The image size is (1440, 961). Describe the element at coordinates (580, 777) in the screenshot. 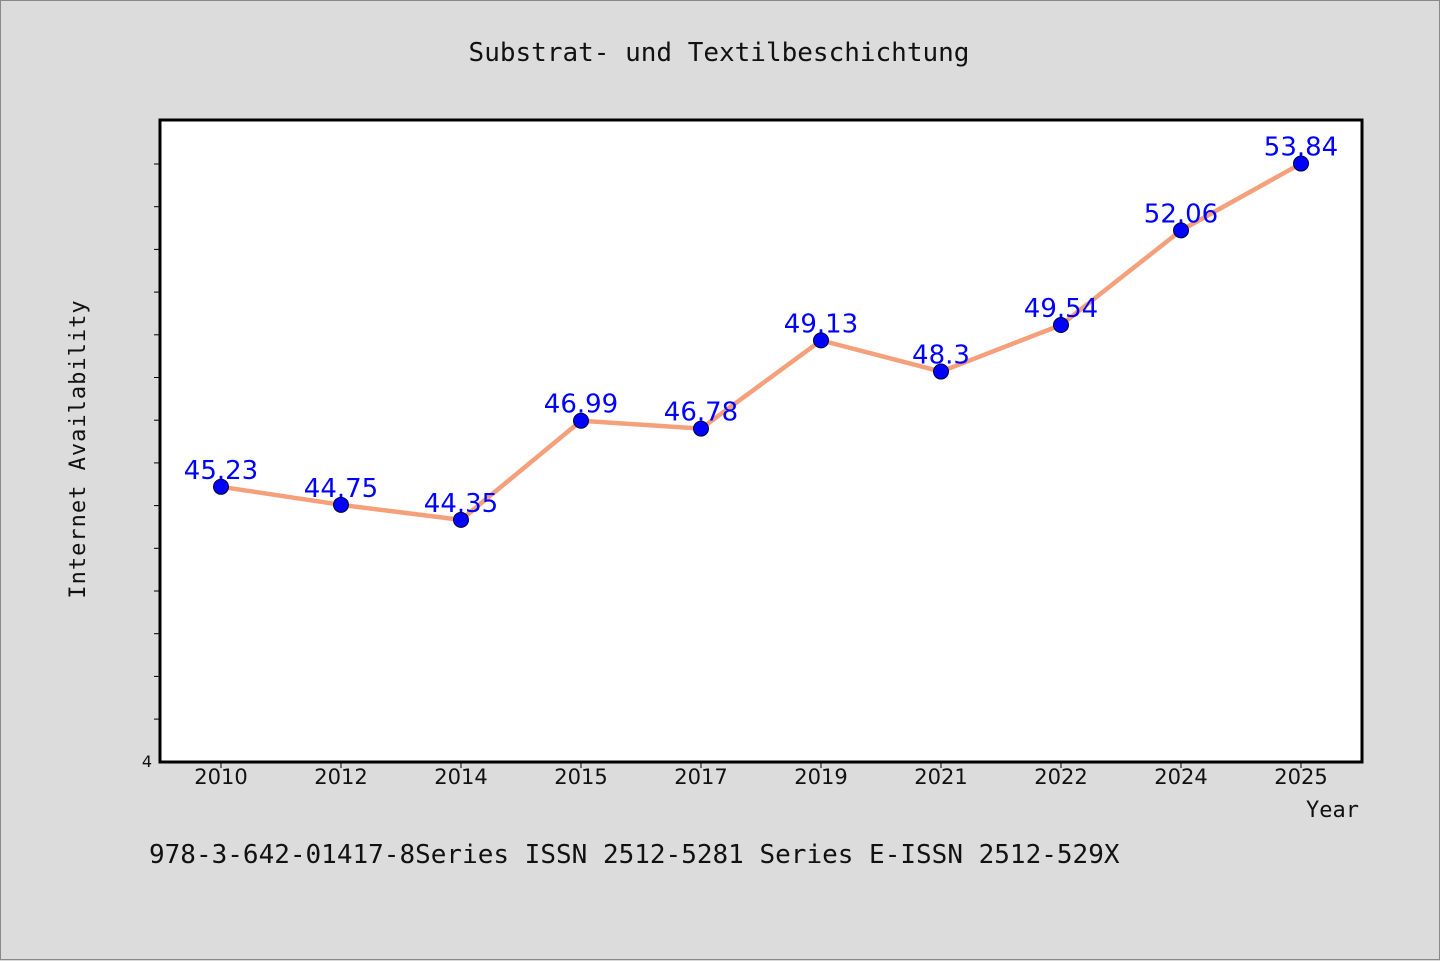

I see `x-tick-label: 2015` at that location.